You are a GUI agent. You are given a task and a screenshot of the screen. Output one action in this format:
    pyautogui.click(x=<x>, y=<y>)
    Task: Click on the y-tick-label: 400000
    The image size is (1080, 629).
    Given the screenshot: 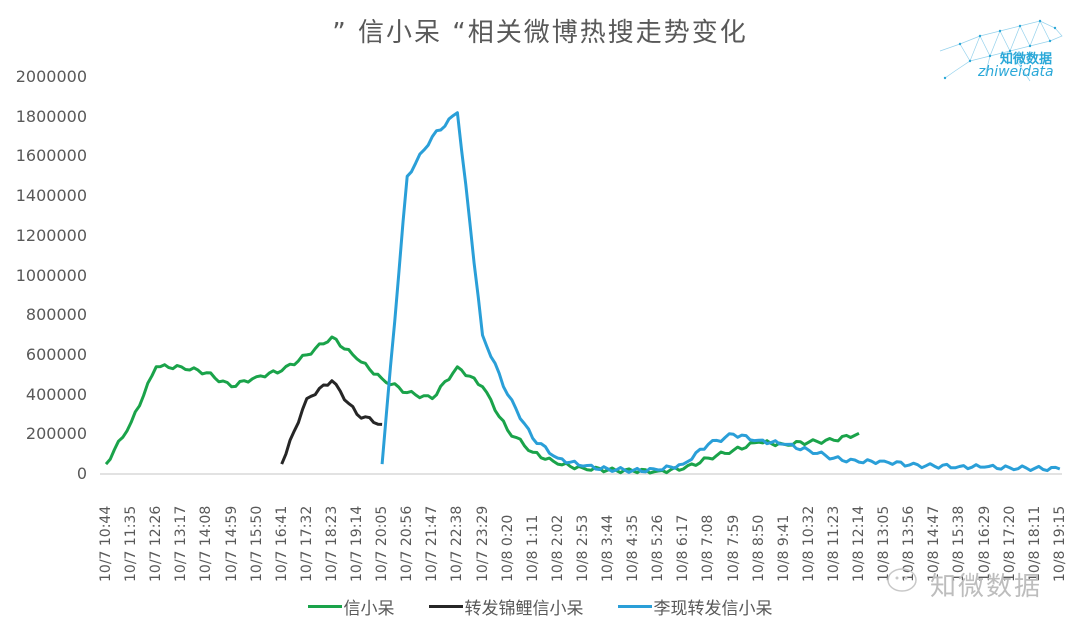 What is the action you would take?
    pyautogui.click(x=56, y=394)
    